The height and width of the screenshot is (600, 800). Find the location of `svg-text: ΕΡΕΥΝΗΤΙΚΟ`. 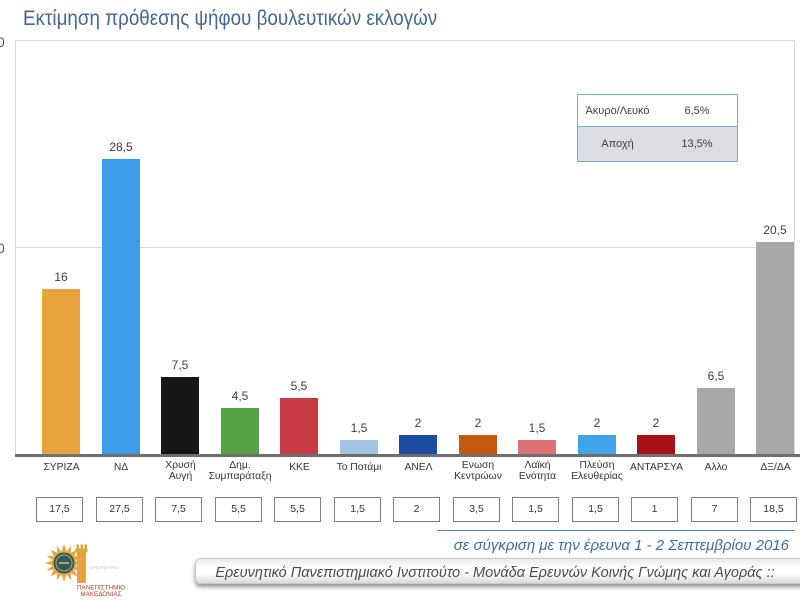

svg-text: ΕΡΕΥΝΗΤΙΚΟ is located at coordinates (104, 567).